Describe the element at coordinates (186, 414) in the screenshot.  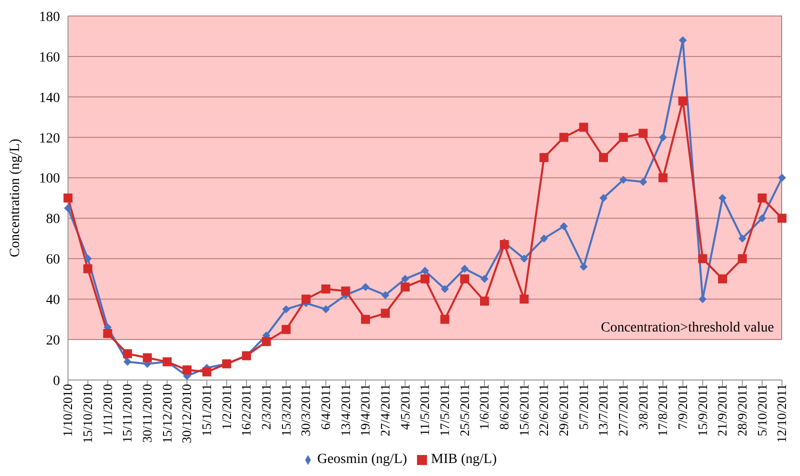
I see `x-tick-label: 30/12/2010` at that location.